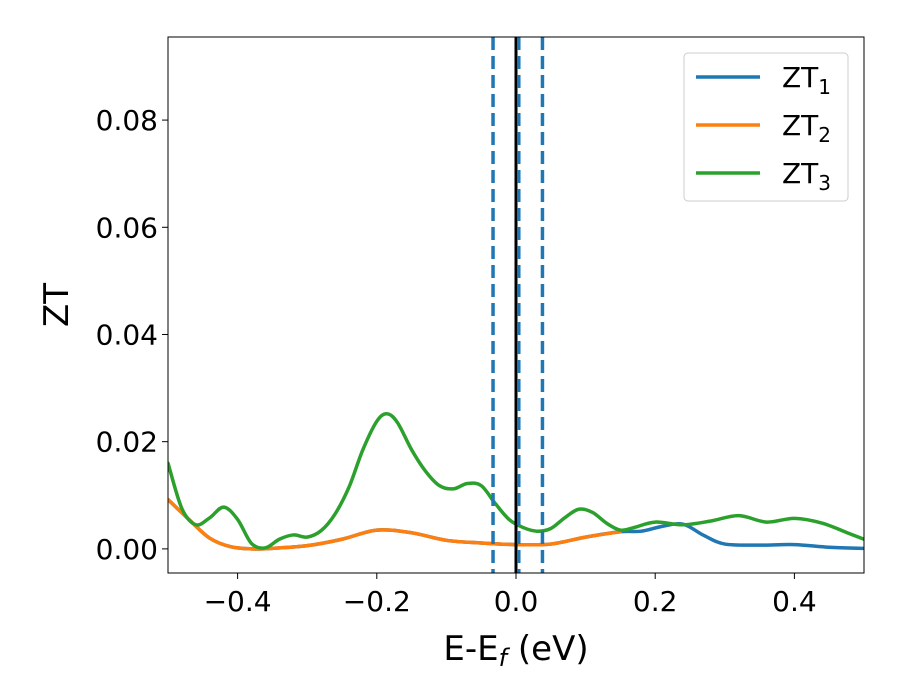  What do you see at coordinates (806, 80) in the screenshot?
I see `legend-label: ZT1` at bounding box center [806, 80].